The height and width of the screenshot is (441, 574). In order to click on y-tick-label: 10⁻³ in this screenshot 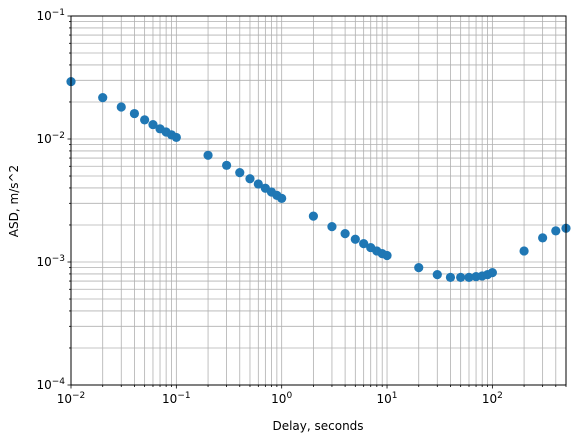, I will do `click(50, 261)`.